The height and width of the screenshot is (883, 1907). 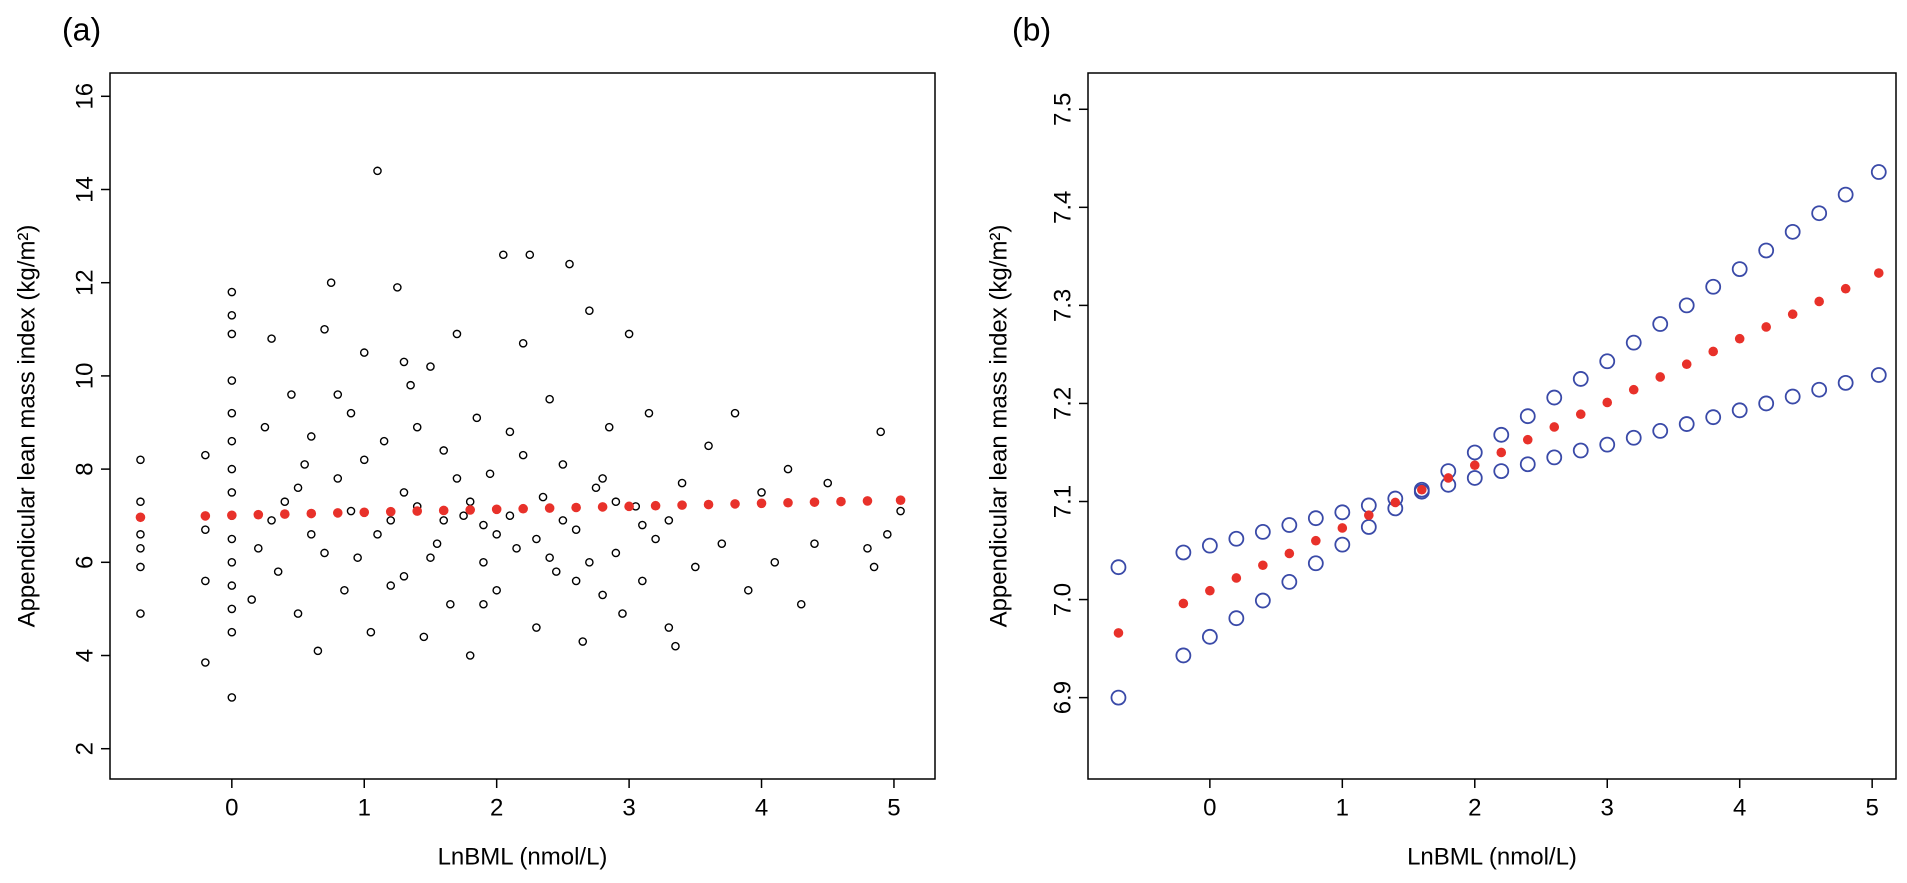 I want to click on y-tick-label: 10, so click(x=84, y=376).